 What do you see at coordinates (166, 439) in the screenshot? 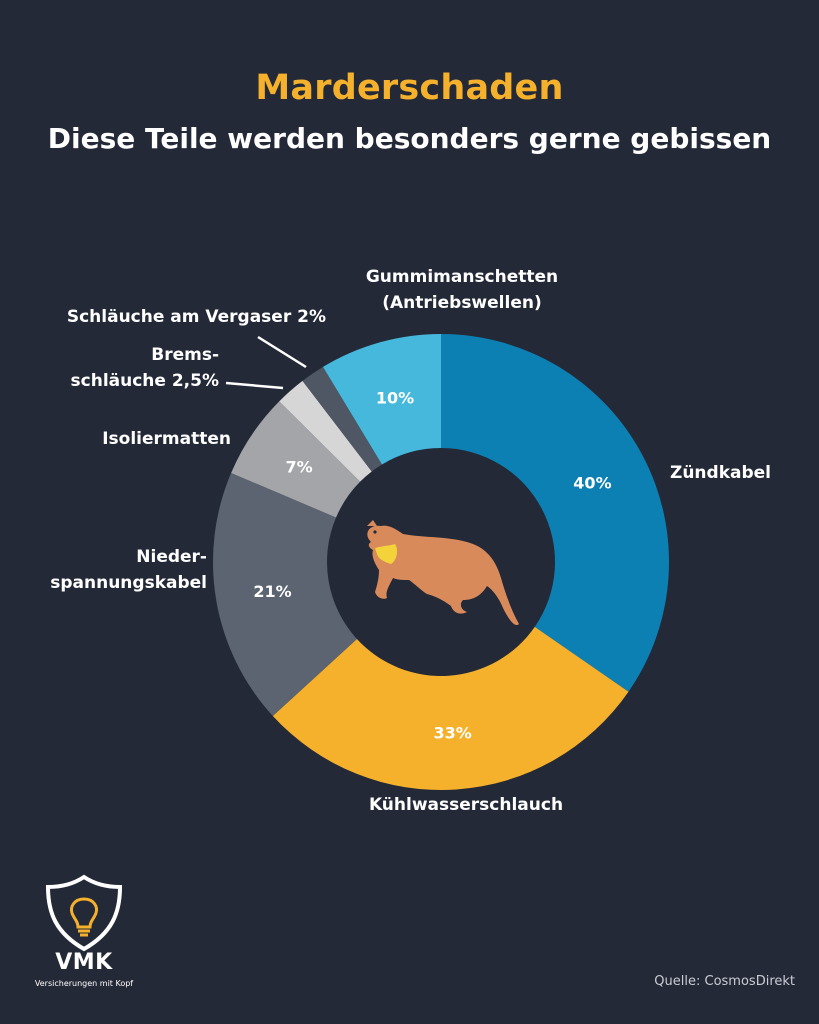
I see `slice-category-label: Isoliermatten` at bounding box center [166, 439].